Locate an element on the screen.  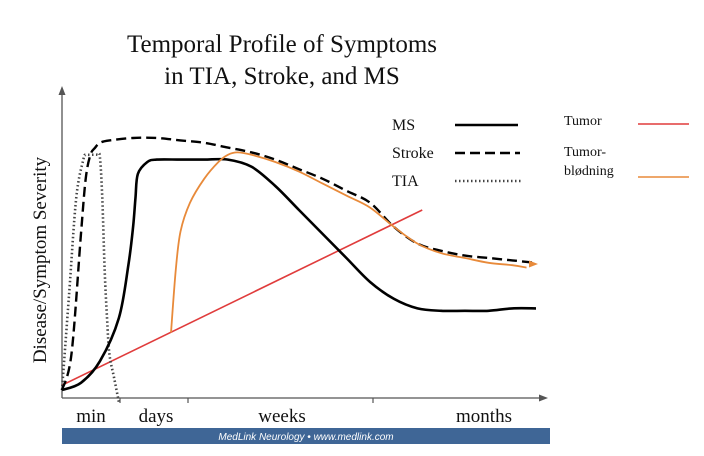
legend-label-tumor-bleeding-line-2: blødning is located at coordinates (589, 171).